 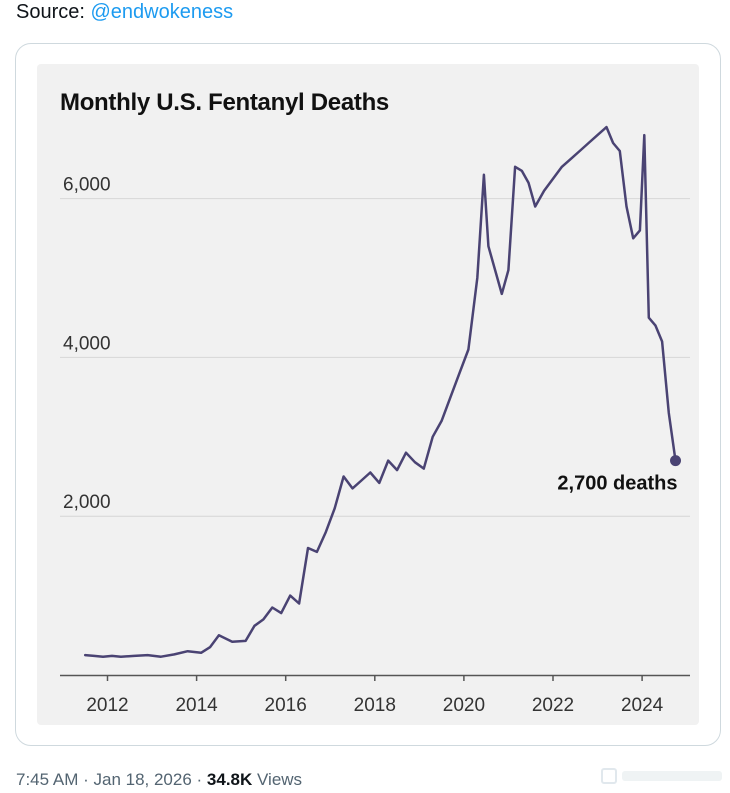 I want to click on source-handle-link: @endwokeness, so click(x=162, y=12).